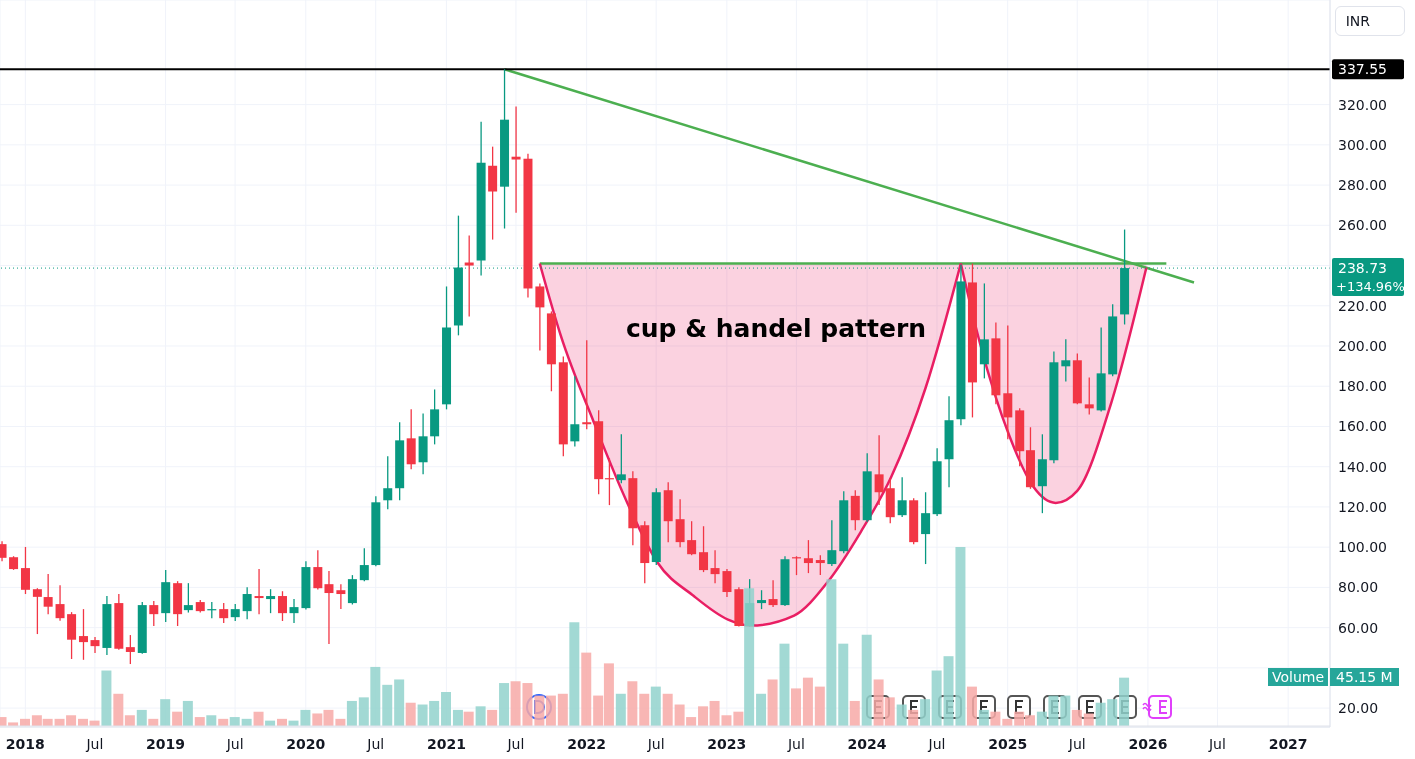 The width and height of the screenshot is (1415, 759). I want to click on x-tick-label: 2023, so click(727, 744).